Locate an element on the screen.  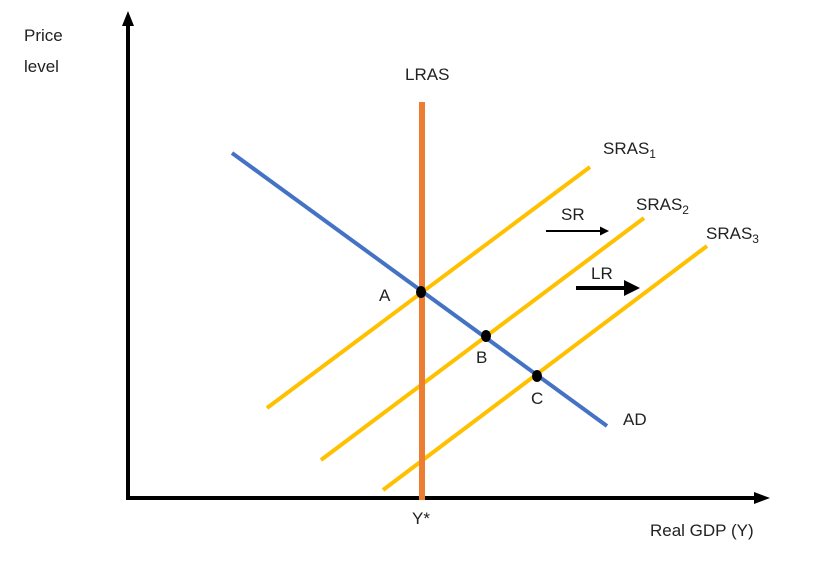
sras2-label-sub: 2 is located at coordinates (685, 210).